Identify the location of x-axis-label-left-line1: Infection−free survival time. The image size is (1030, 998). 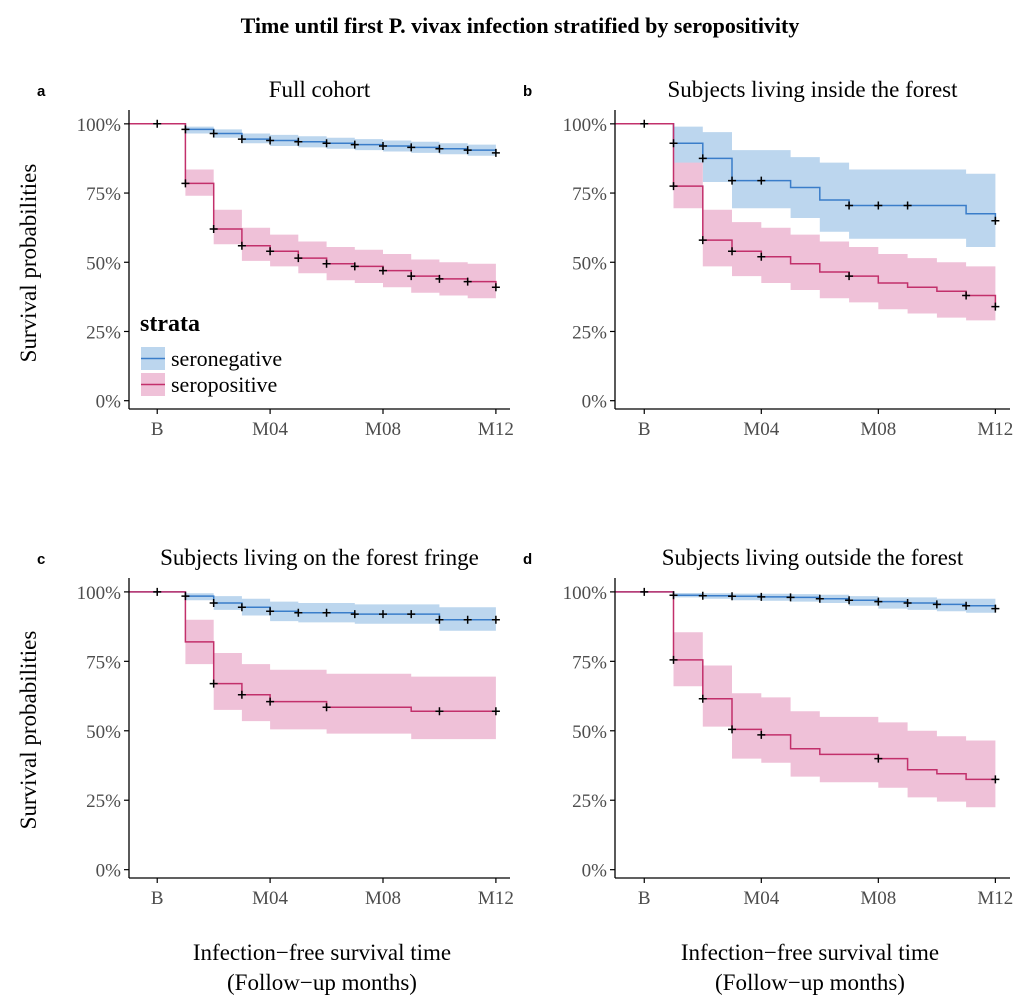
(322, 952).